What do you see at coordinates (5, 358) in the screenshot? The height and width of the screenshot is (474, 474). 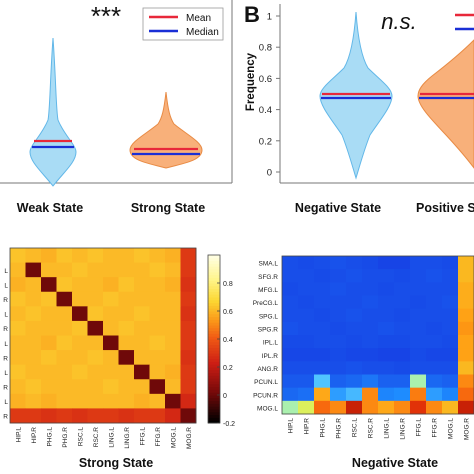 I see `y-tick-label: R` at bounding box center [5, 358].